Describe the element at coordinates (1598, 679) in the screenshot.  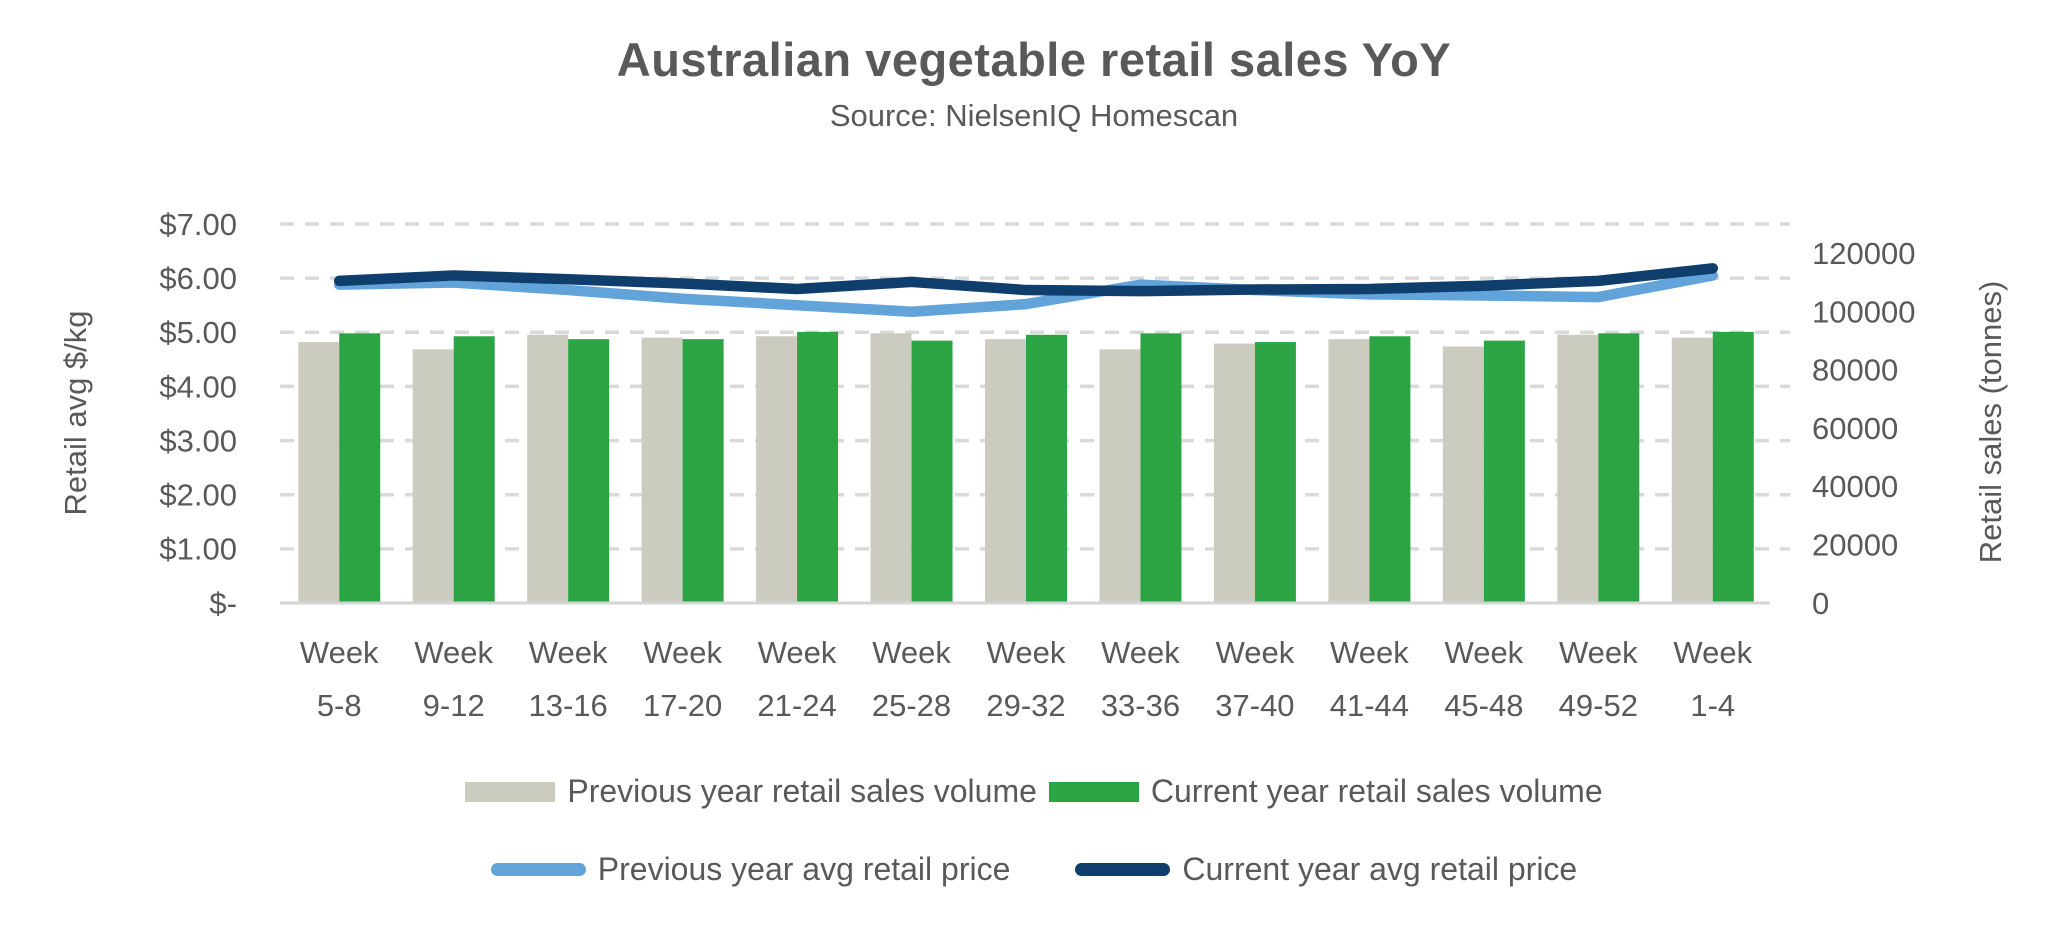
I see `x-axis-label: Week 49-52` at that location.